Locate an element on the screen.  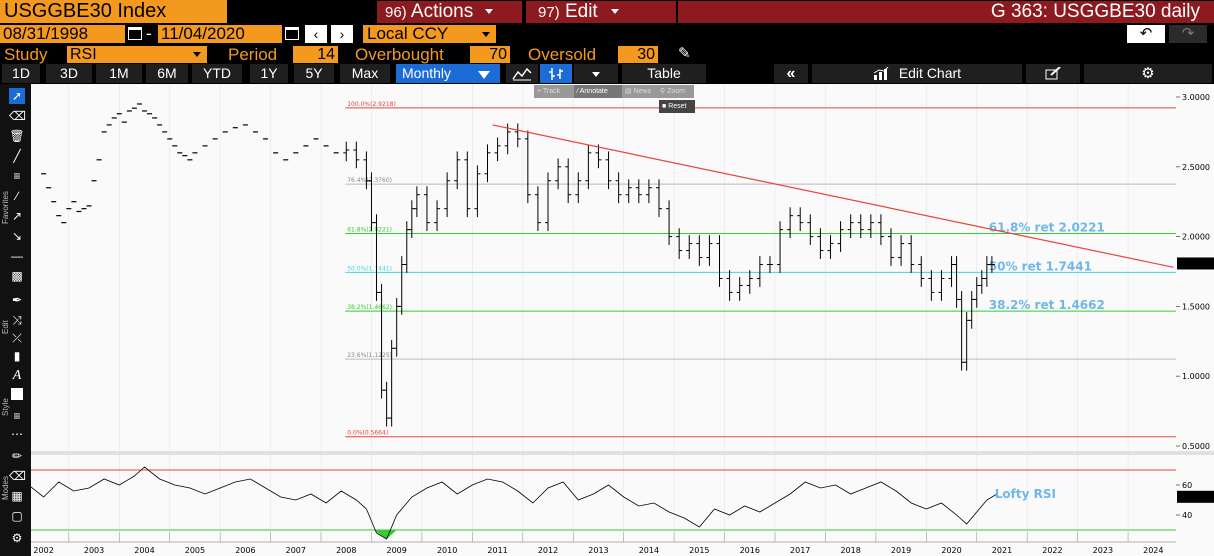
move-icon: ⤨ is located at coordinates (17, 320).